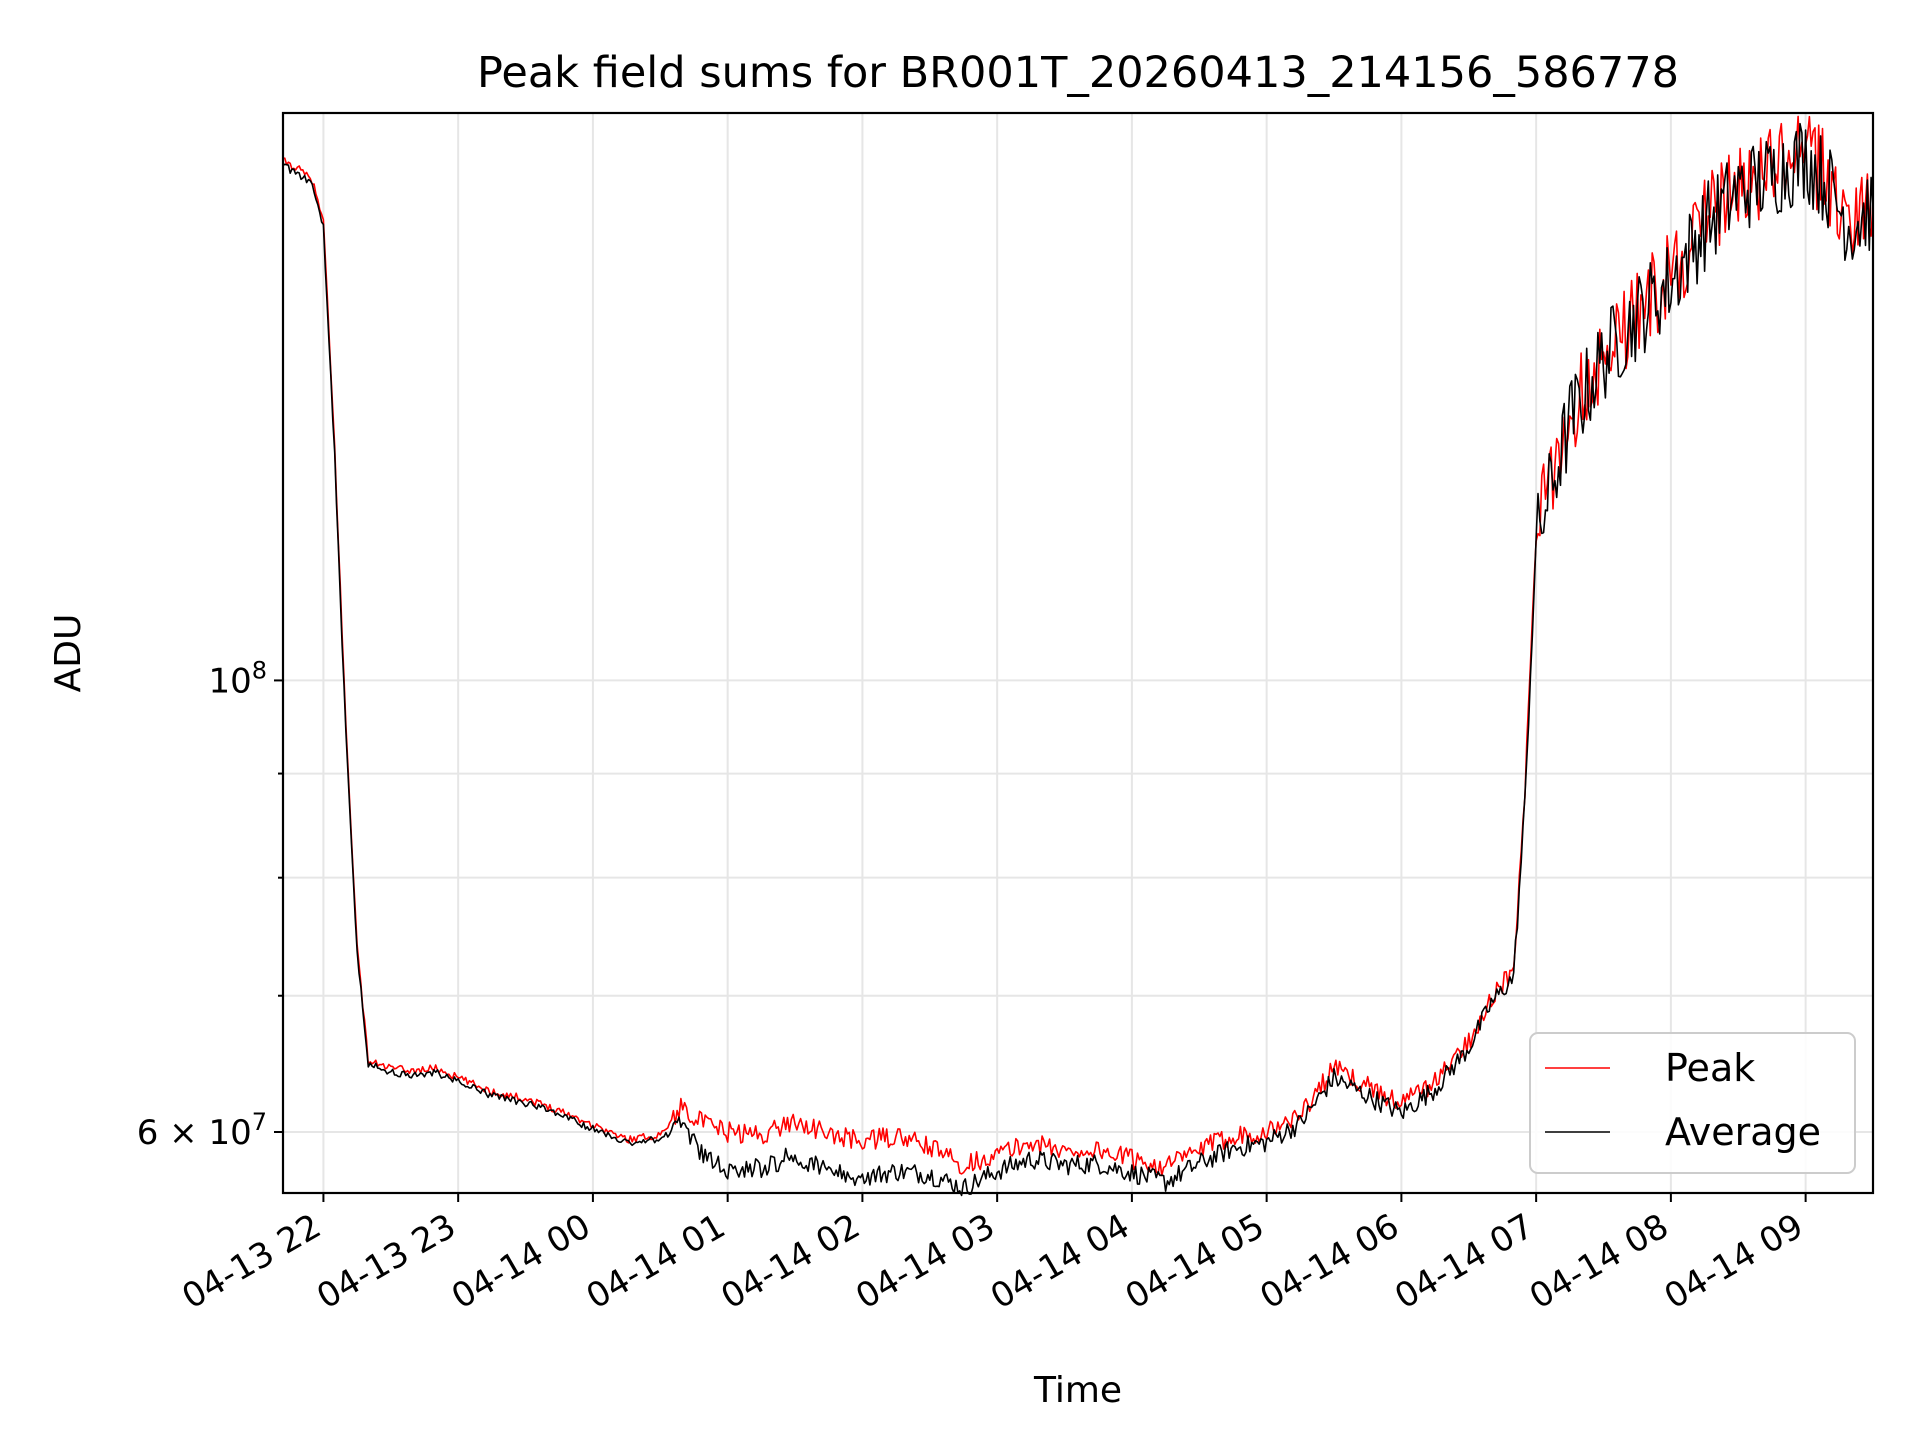 The image size is (1920, 1440). What do you see at coordinates (521, 1261) in the screenshot?
I see `x-tick-label: 04-14 00` at bounding box center [521, 1261].